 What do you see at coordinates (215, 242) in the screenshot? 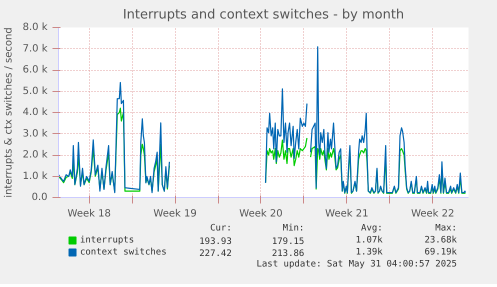
I see `text: 193.93` at bounding box center [215, 242].